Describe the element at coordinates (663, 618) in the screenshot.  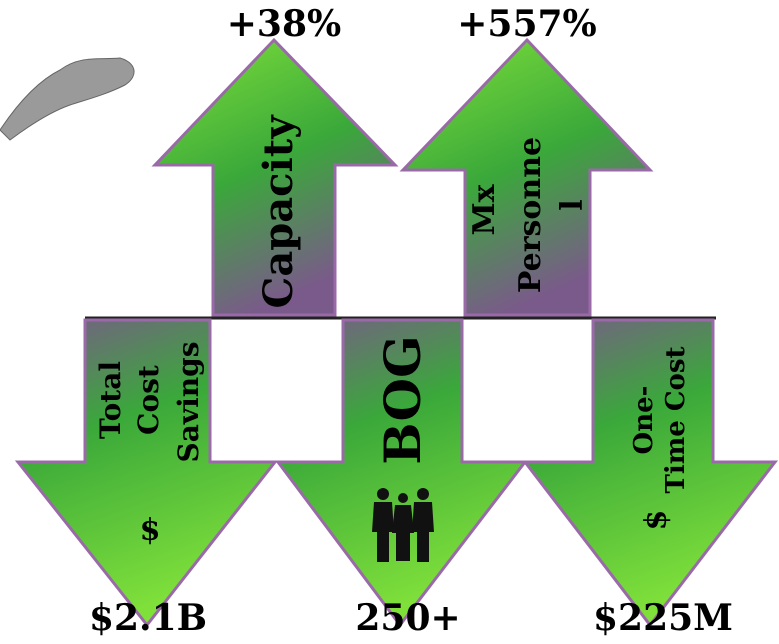
I see `value: $225M` at that location.